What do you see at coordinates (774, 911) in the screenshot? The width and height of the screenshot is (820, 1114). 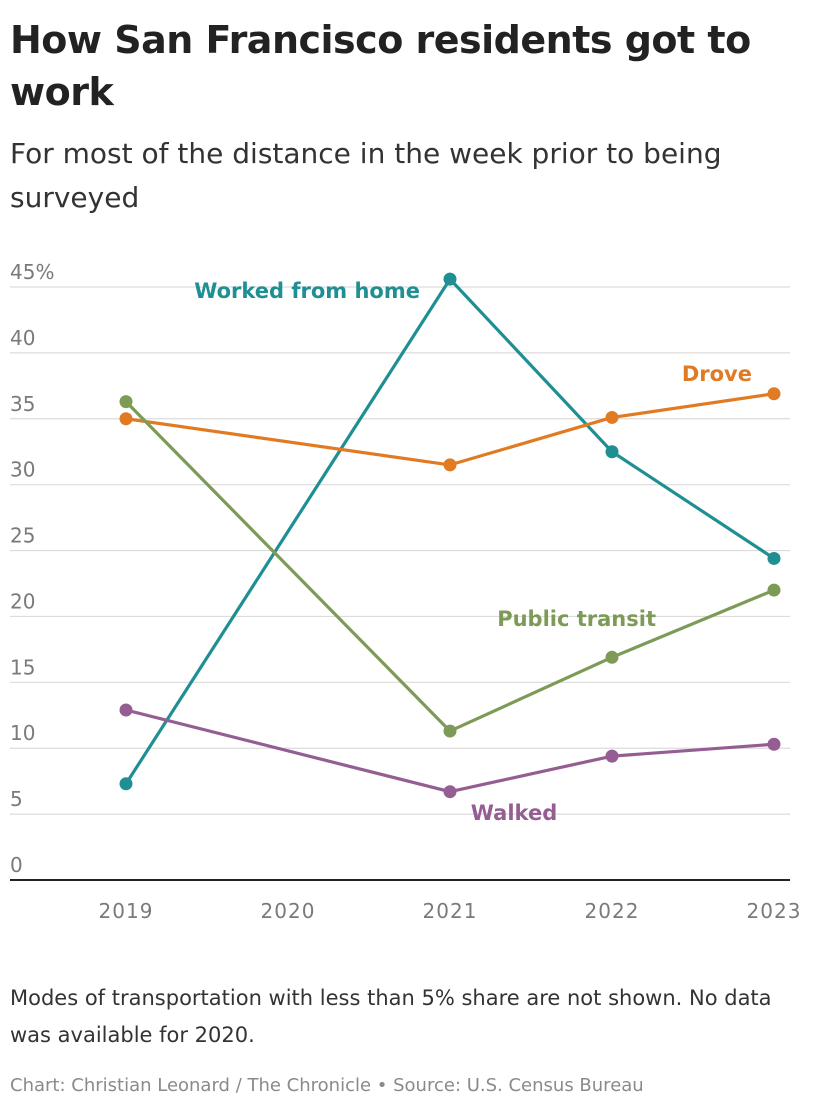 I see `x-tick-label-2023: 2023` at bounding box center [774, 911].